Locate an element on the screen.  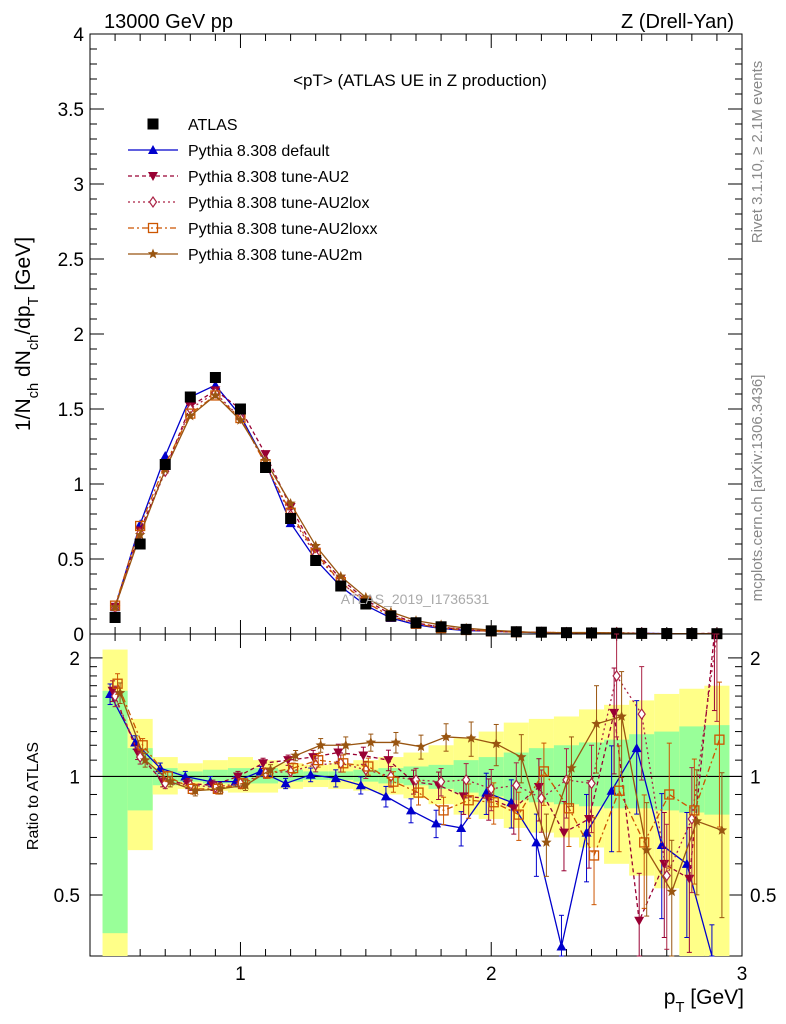
header-right: Z (Drell-Yan) is located at coordinates (677, 22).